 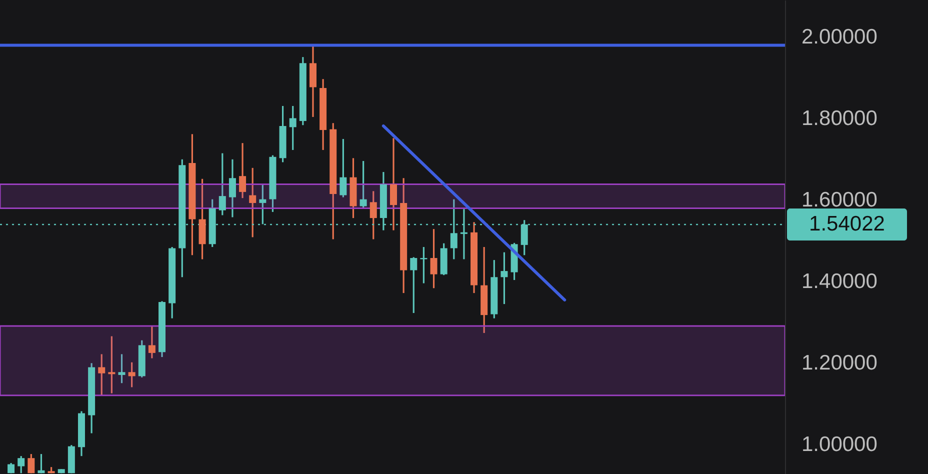 What do you see at coordinates (840, 444) in the screenshot?
I see `y-tick-label: 1.00000` at bounding box center [840, 444].